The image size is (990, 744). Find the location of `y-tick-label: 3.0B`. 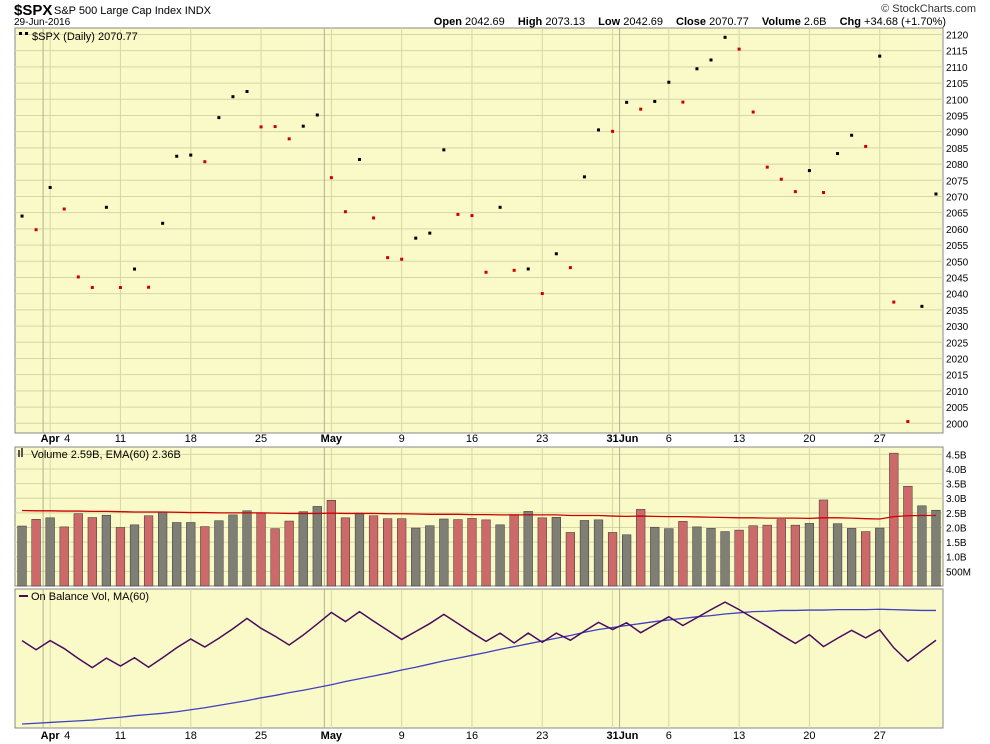

y-tick-label: 3.0B is located at coordinates (956, 499).